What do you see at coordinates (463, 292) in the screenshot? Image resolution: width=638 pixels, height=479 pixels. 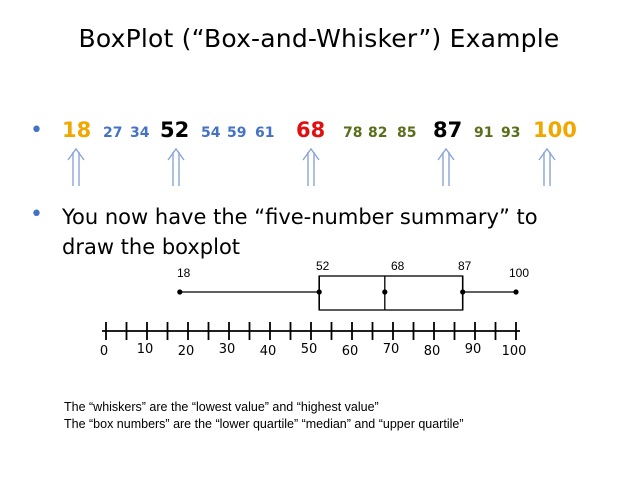 I see `q3-point` at bounding box center [463, 292].